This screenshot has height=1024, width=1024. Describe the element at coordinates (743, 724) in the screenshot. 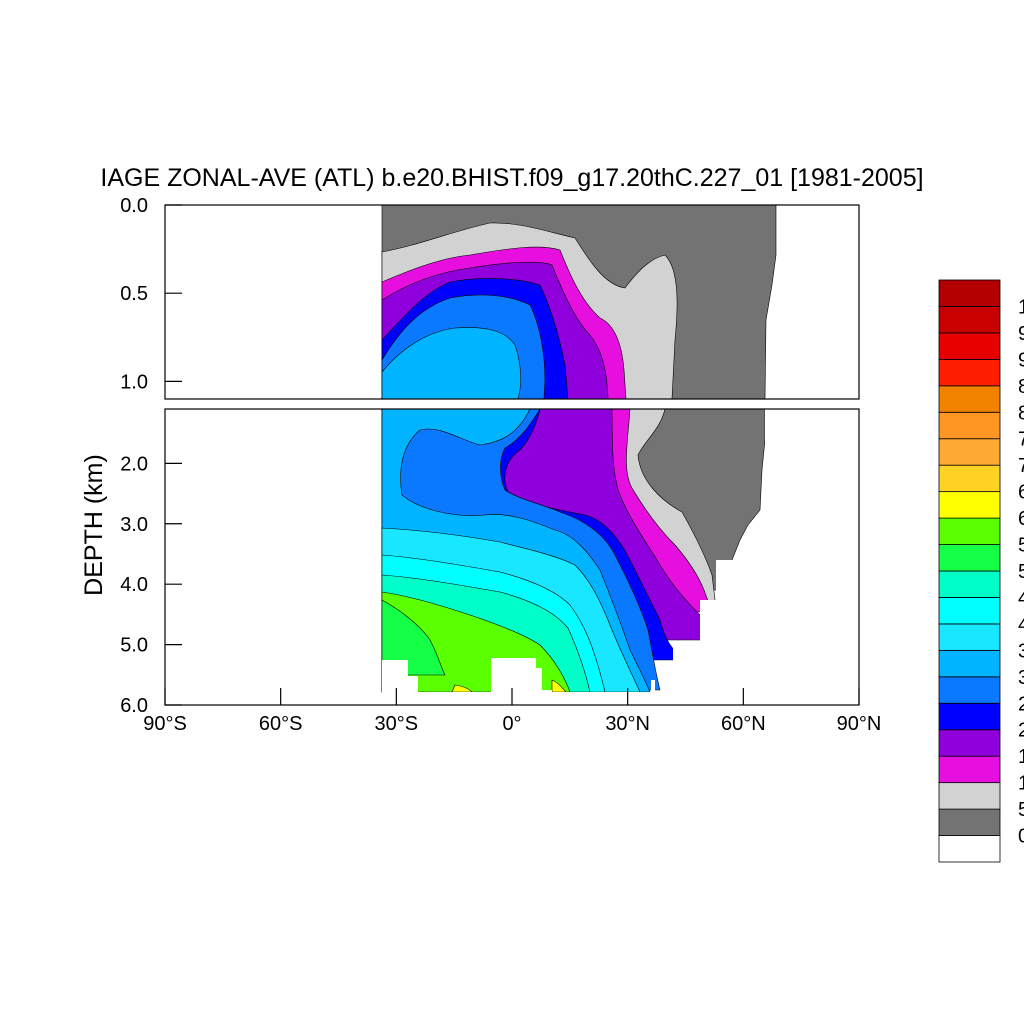

I see `x-tick-label: 60°N` at that location.